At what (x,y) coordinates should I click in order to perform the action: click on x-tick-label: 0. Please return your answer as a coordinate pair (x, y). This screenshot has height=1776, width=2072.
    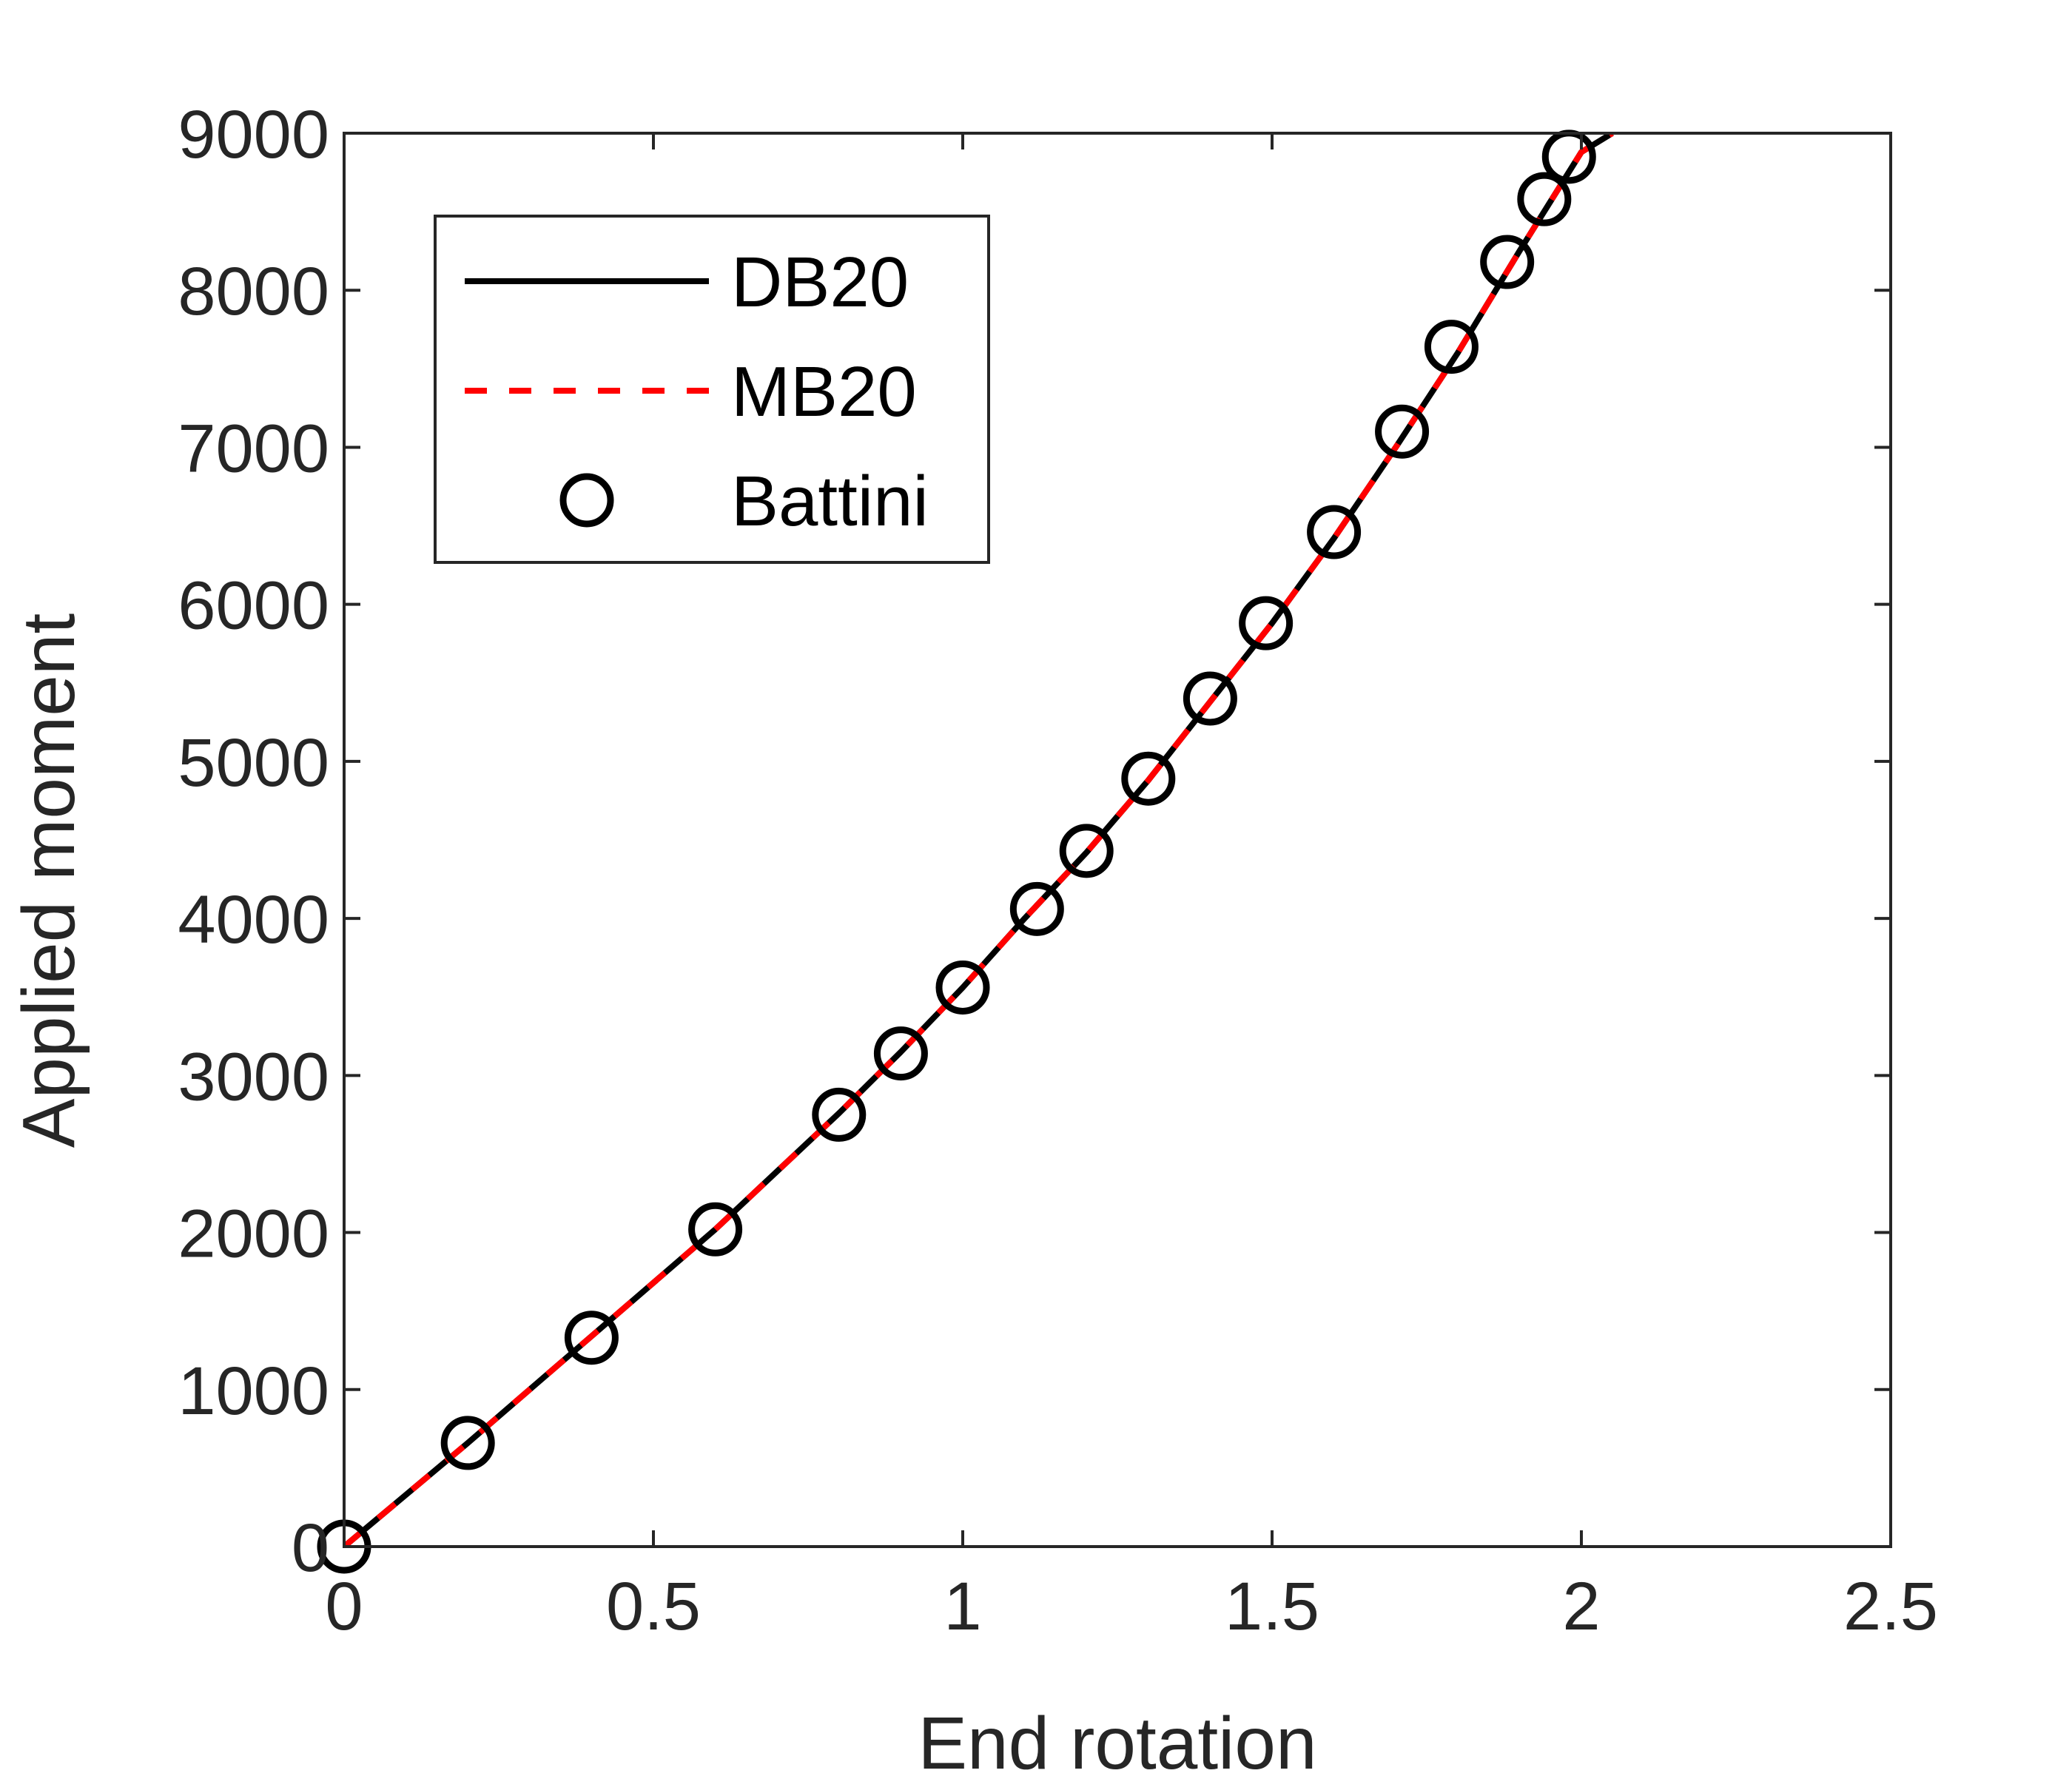
    Looking at the image, I should click on (344, 1606).